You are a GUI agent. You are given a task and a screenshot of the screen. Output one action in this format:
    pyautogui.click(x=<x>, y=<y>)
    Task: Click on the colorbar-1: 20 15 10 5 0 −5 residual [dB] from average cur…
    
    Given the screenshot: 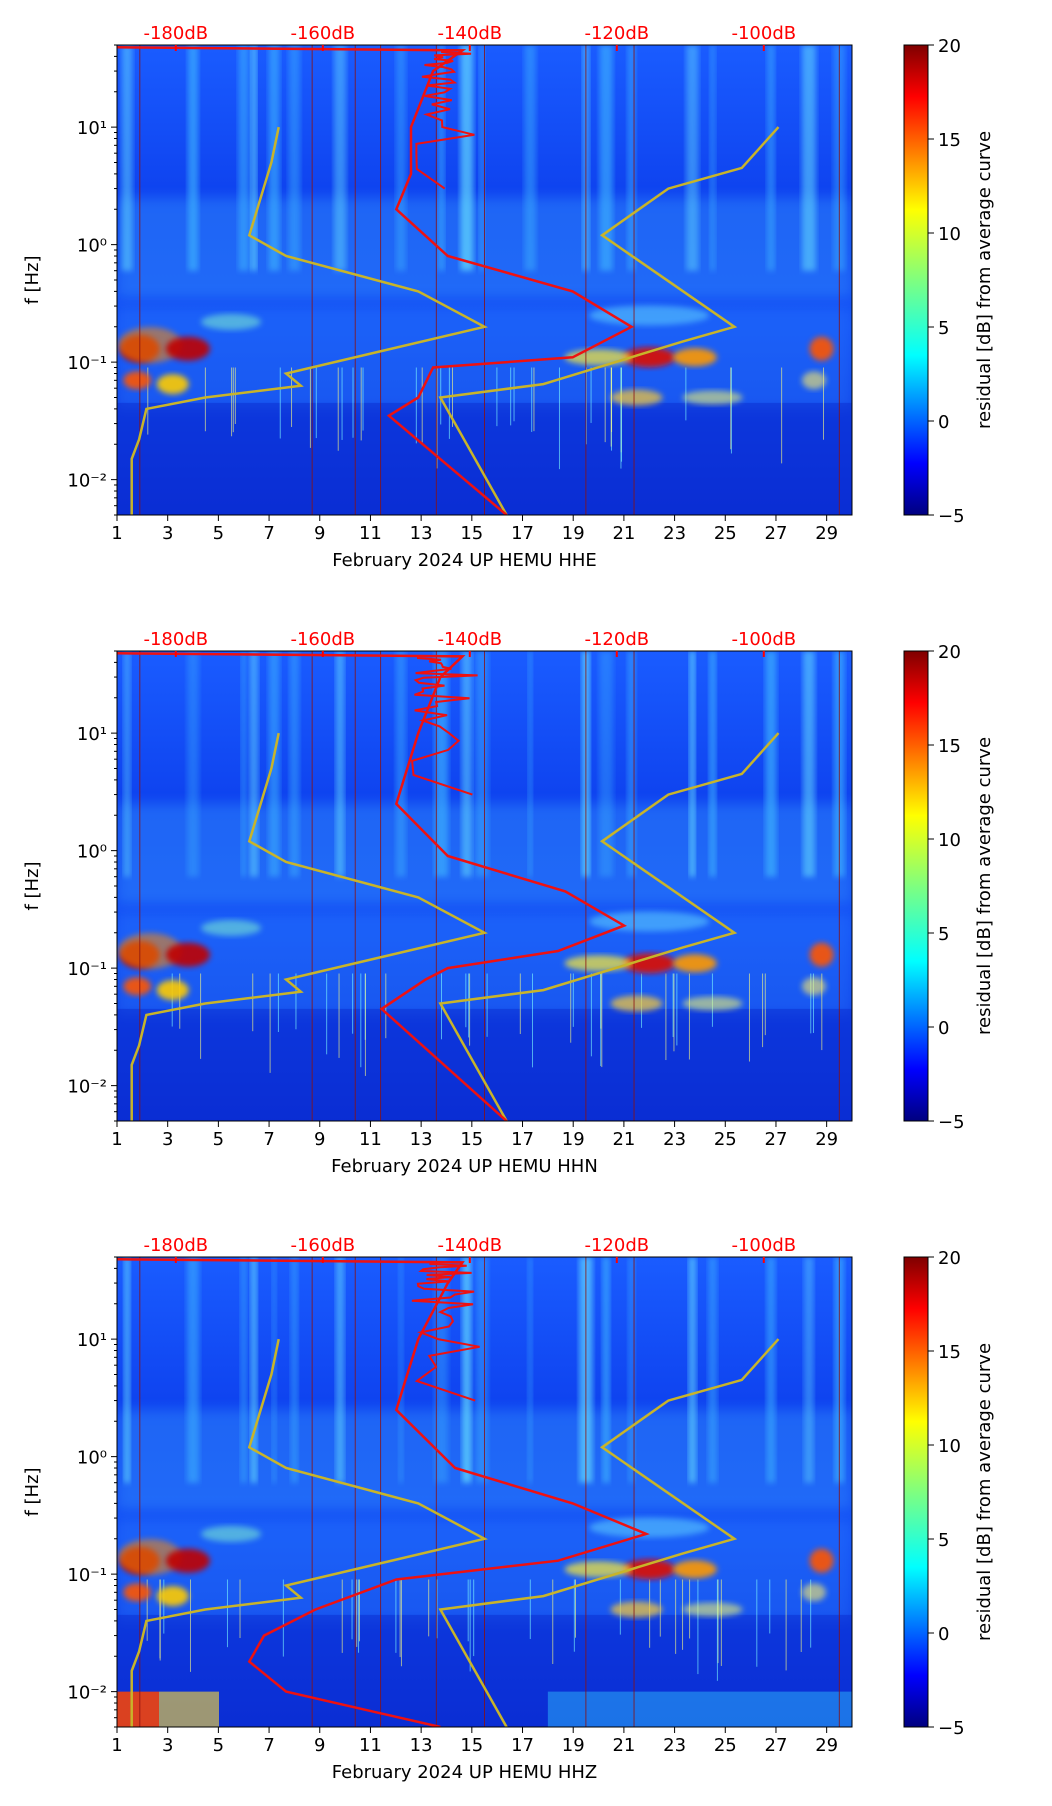 What is the action you would take?
    pyautogui.click(x=949, y=281)
    